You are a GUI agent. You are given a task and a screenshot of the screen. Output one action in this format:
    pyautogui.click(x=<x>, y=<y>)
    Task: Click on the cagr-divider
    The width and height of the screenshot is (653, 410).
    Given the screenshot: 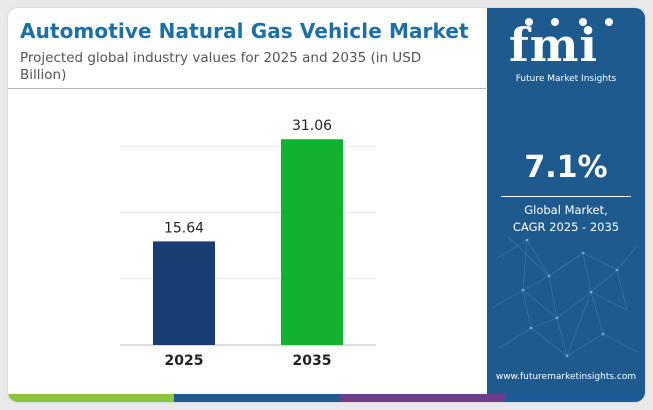 What is the action you would take?
    pyautogui.click(x=566, y=196)
    